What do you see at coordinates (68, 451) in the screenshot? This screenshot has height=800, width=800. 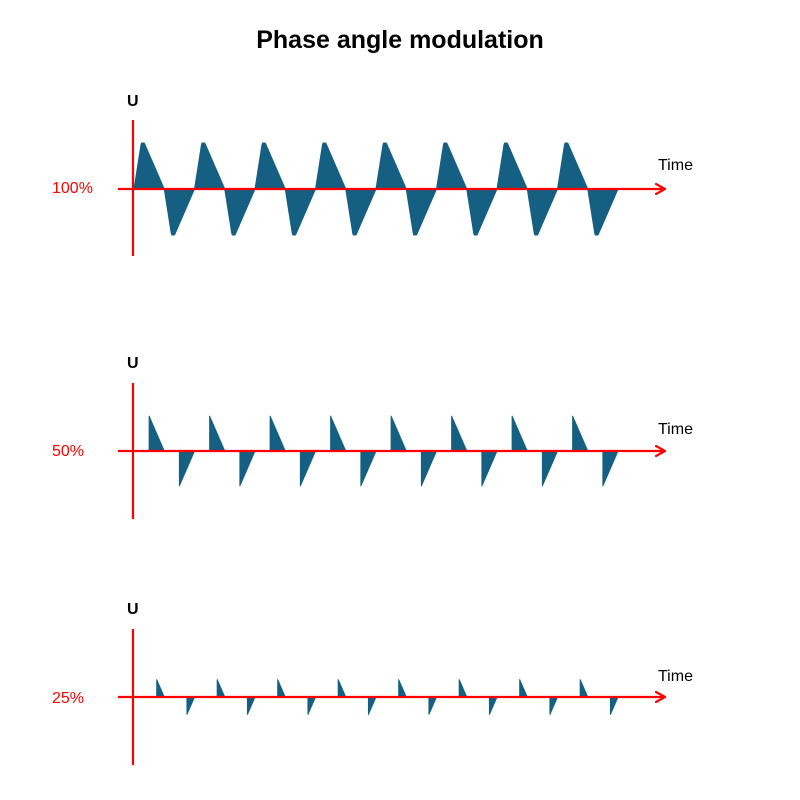 I see `level-label: 50%` at bounding box center [68, 451].